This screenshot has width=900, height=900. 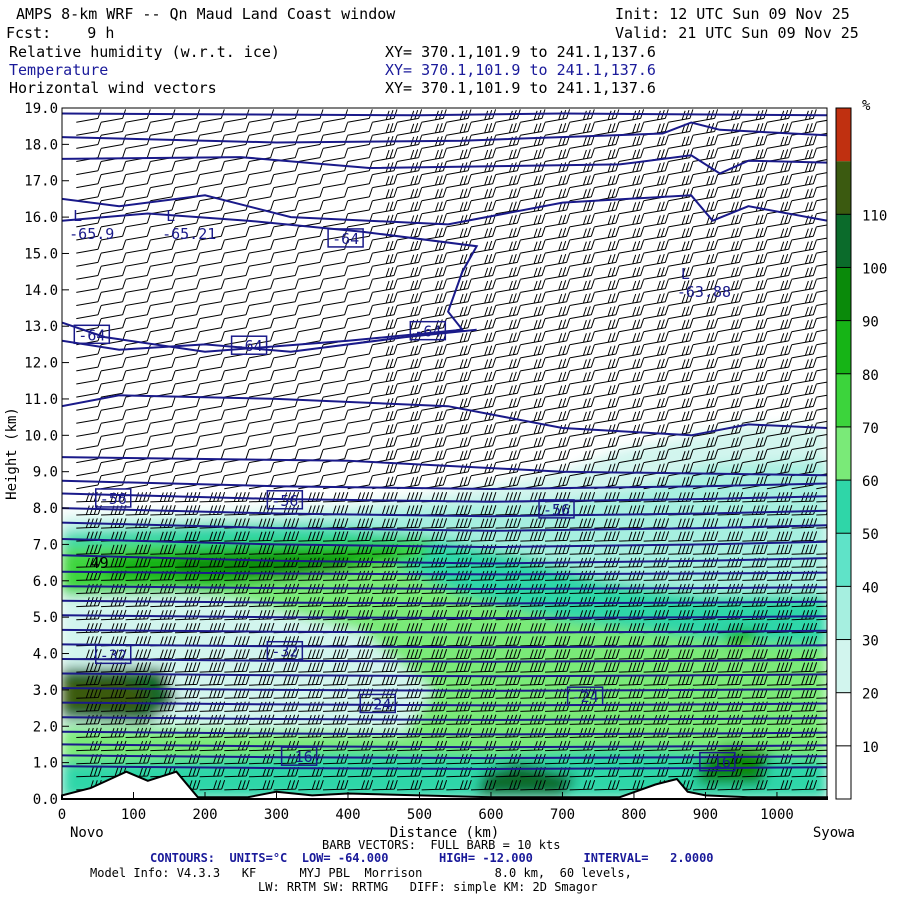 What do you see at coordinates (520, 70) in the screenshot?
I see `field-xy-temperature: XY= 370.1,101.9 to 241.1,137.6` at bounding box center [520, 70].